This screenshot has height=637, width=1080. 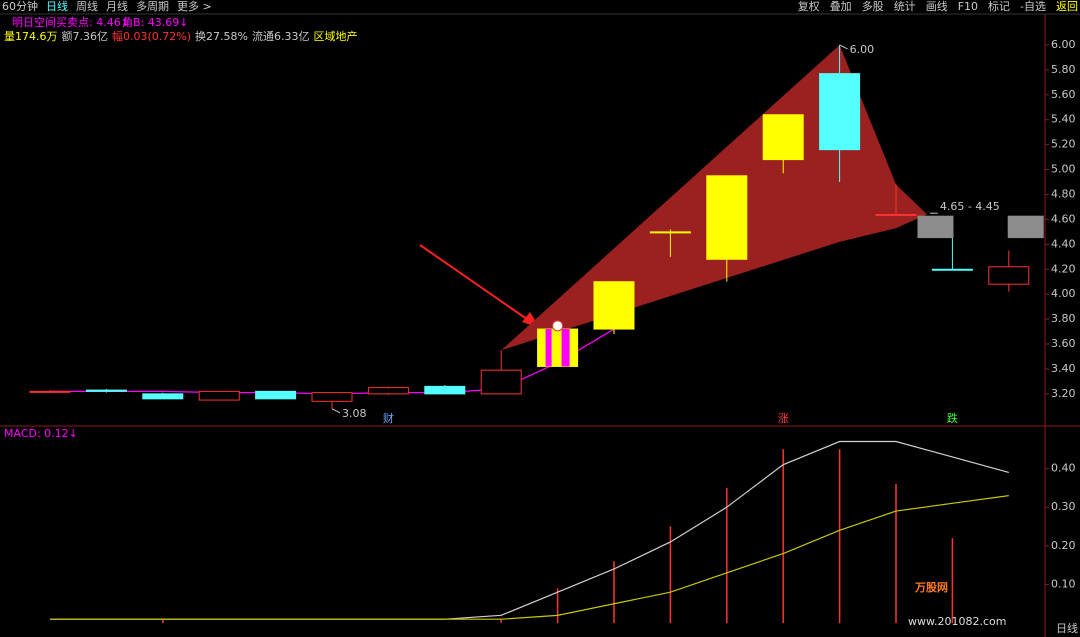 What do you see at coordinates (57, 6) in the screenshot?
I see `toolbar-item: 日线` at bounding box center [57, 6].